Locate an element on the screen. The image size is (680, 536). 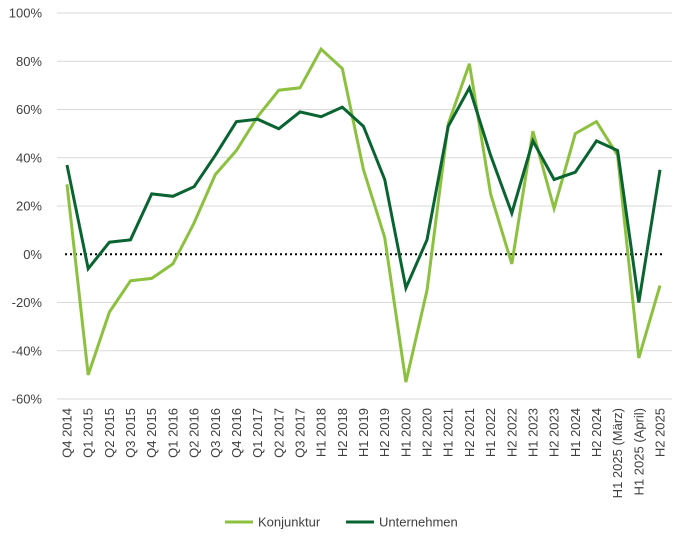
y-axis-ticks: -60% -40% -20% 0% 20% 40% 60% 80% 100% is located at coordinates (26, 206).